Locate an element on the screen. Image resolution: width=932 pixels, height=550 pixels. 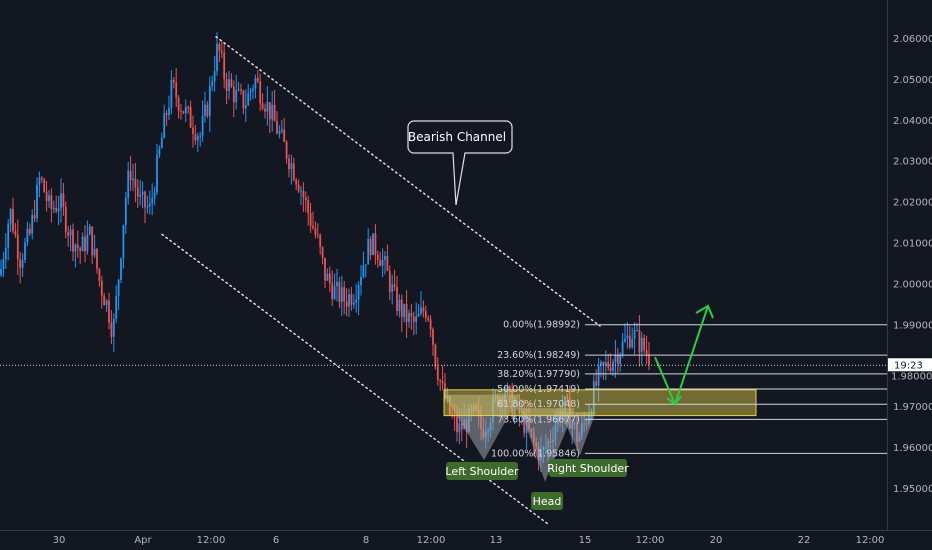
fib-level-label: 73.60%(1.96677) is located at coordinates (538, 419).